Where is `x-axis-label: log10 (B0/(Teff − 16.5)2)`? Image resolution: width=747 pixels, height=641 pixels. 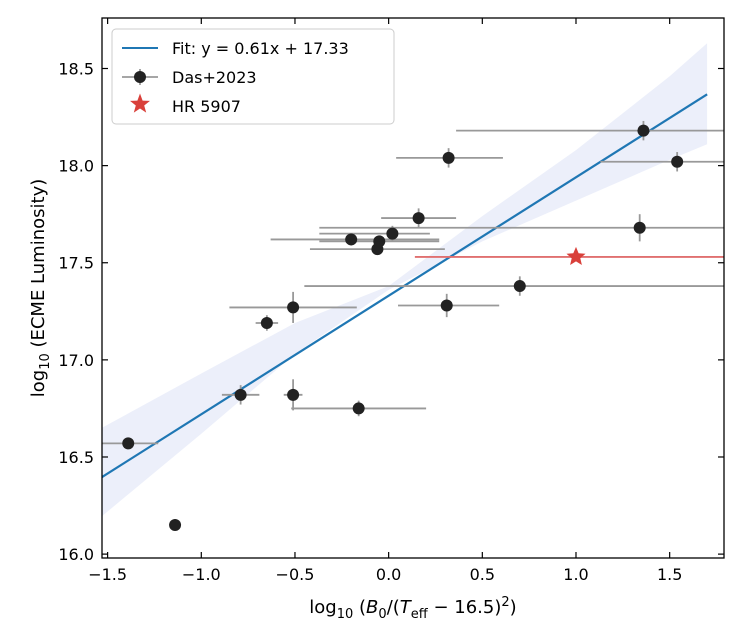 x-axis-label: log10 (B0/(Teff − 16.5)2) is located at coordinates (412, 608).